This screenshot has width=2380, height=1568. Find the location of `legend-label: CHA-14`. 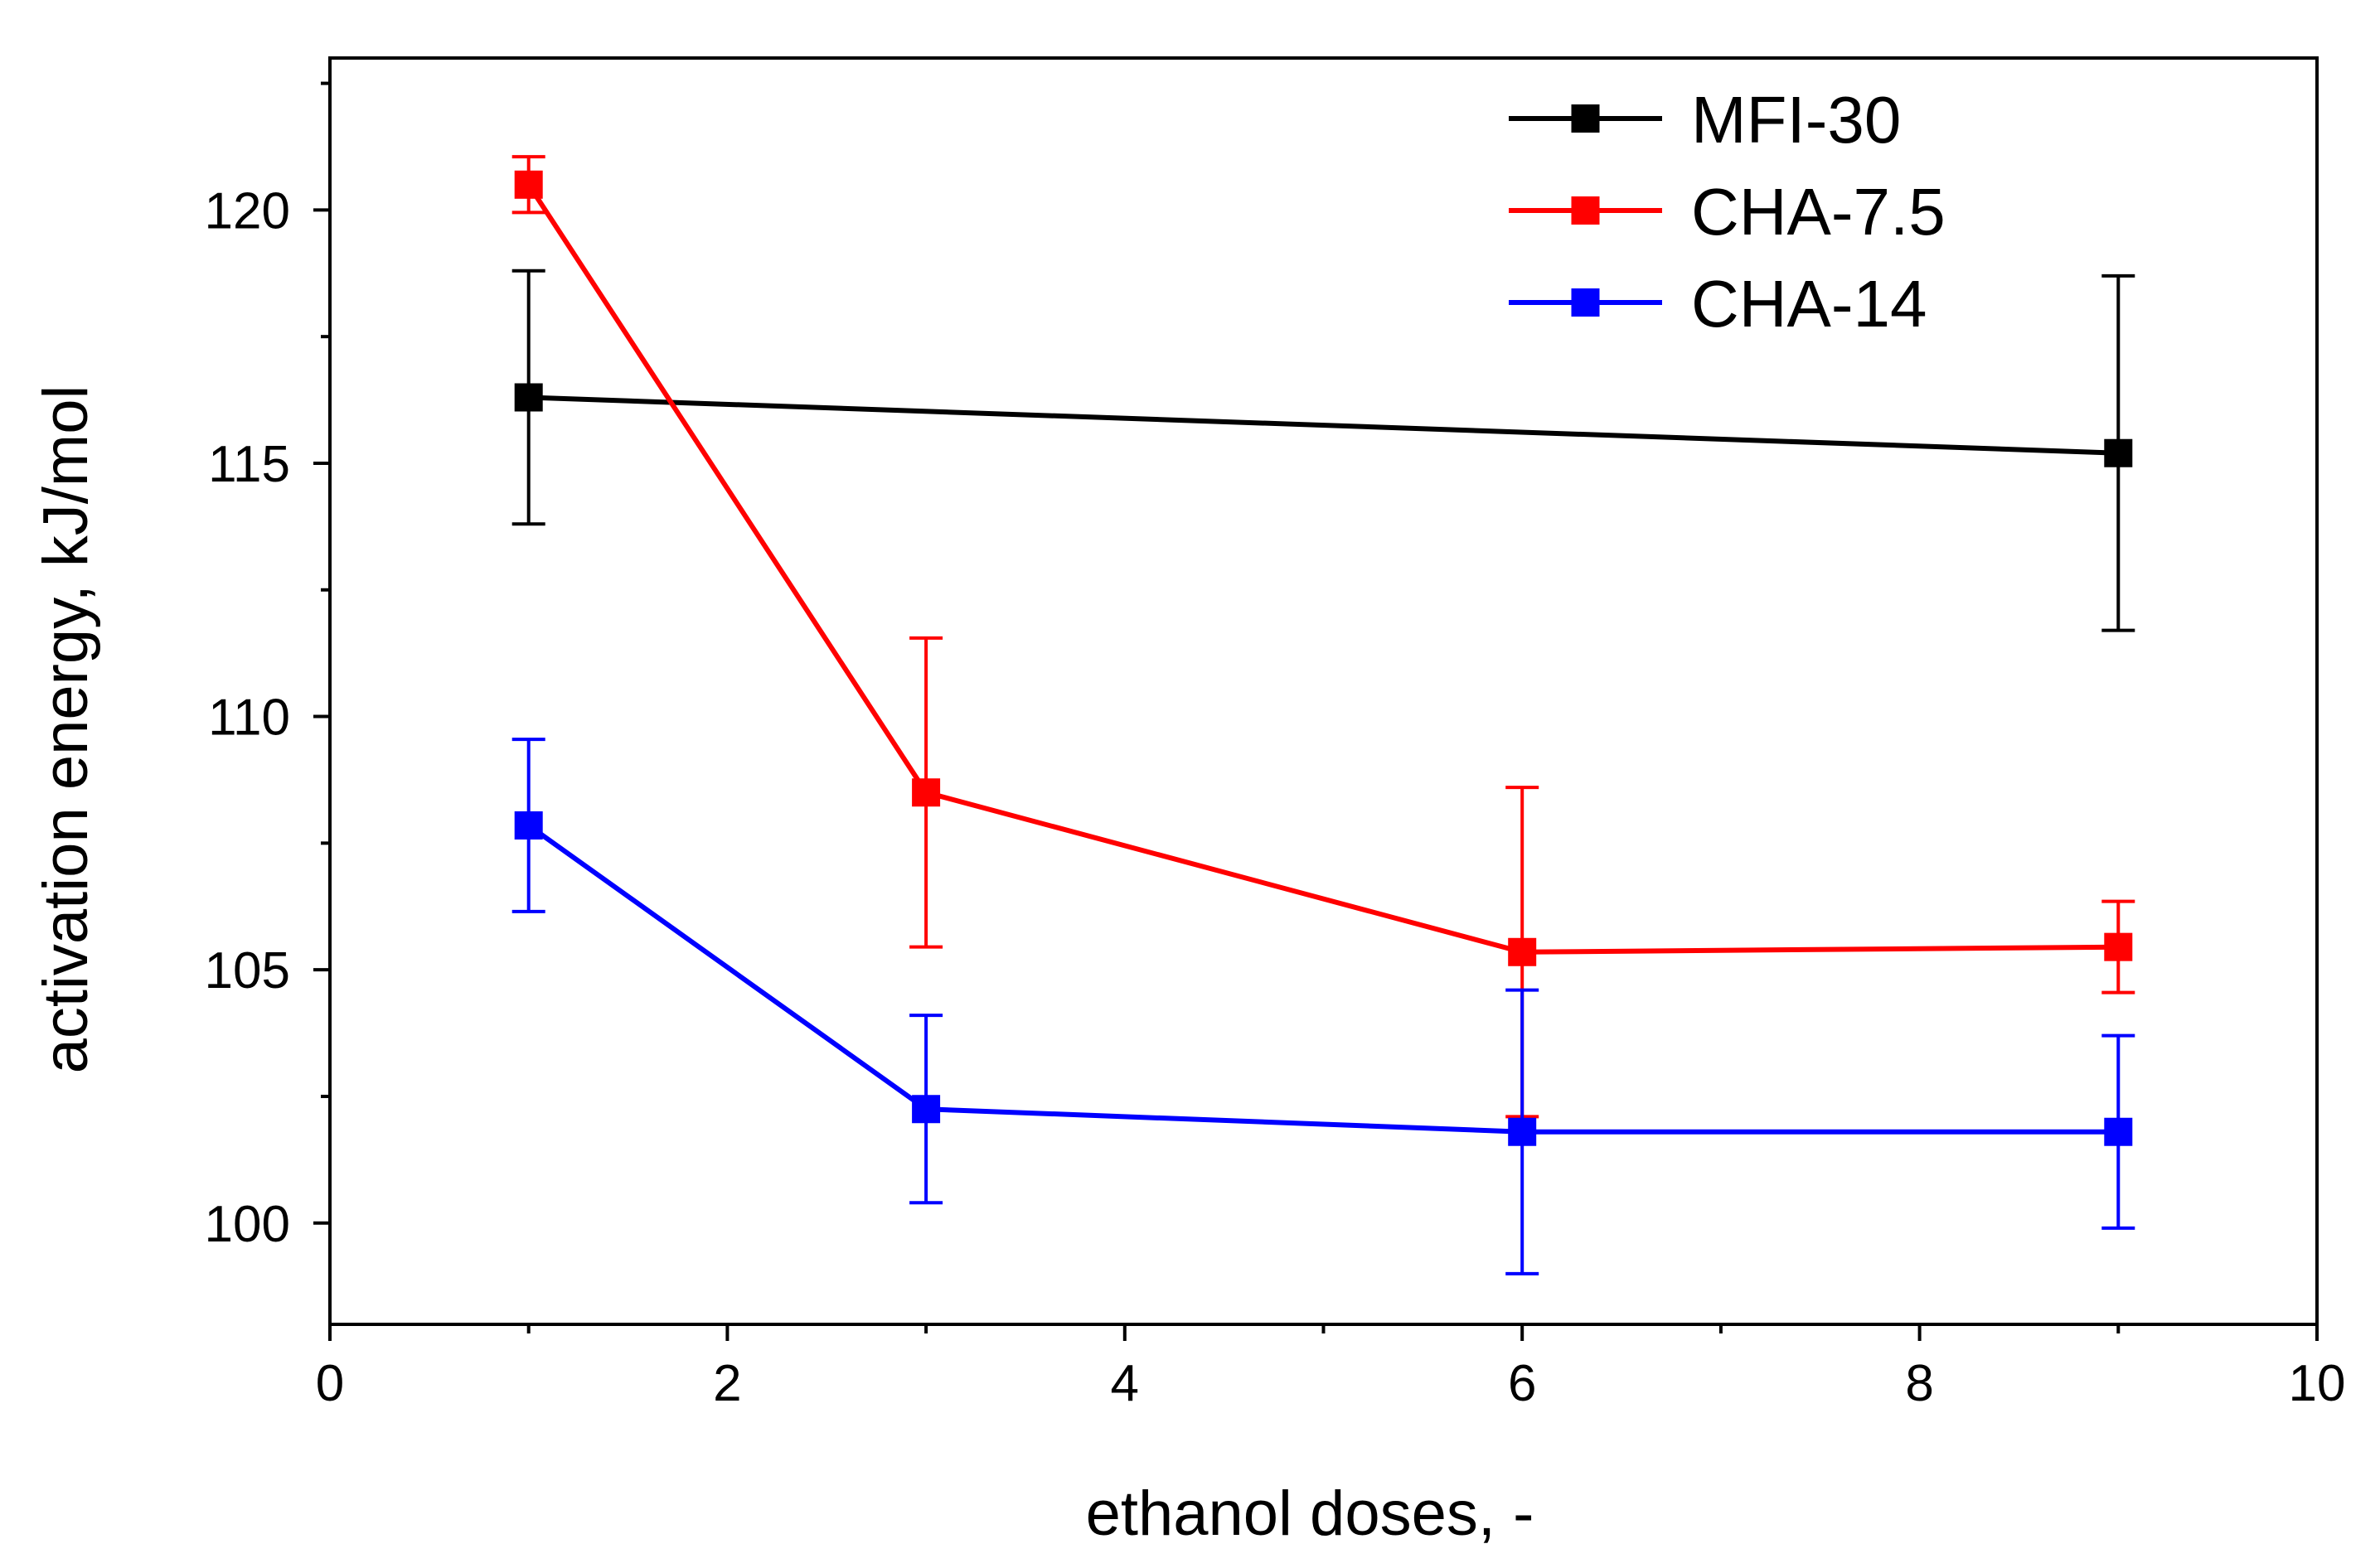

legend-label: CHA-14 is located at coordinates (1809, 304).